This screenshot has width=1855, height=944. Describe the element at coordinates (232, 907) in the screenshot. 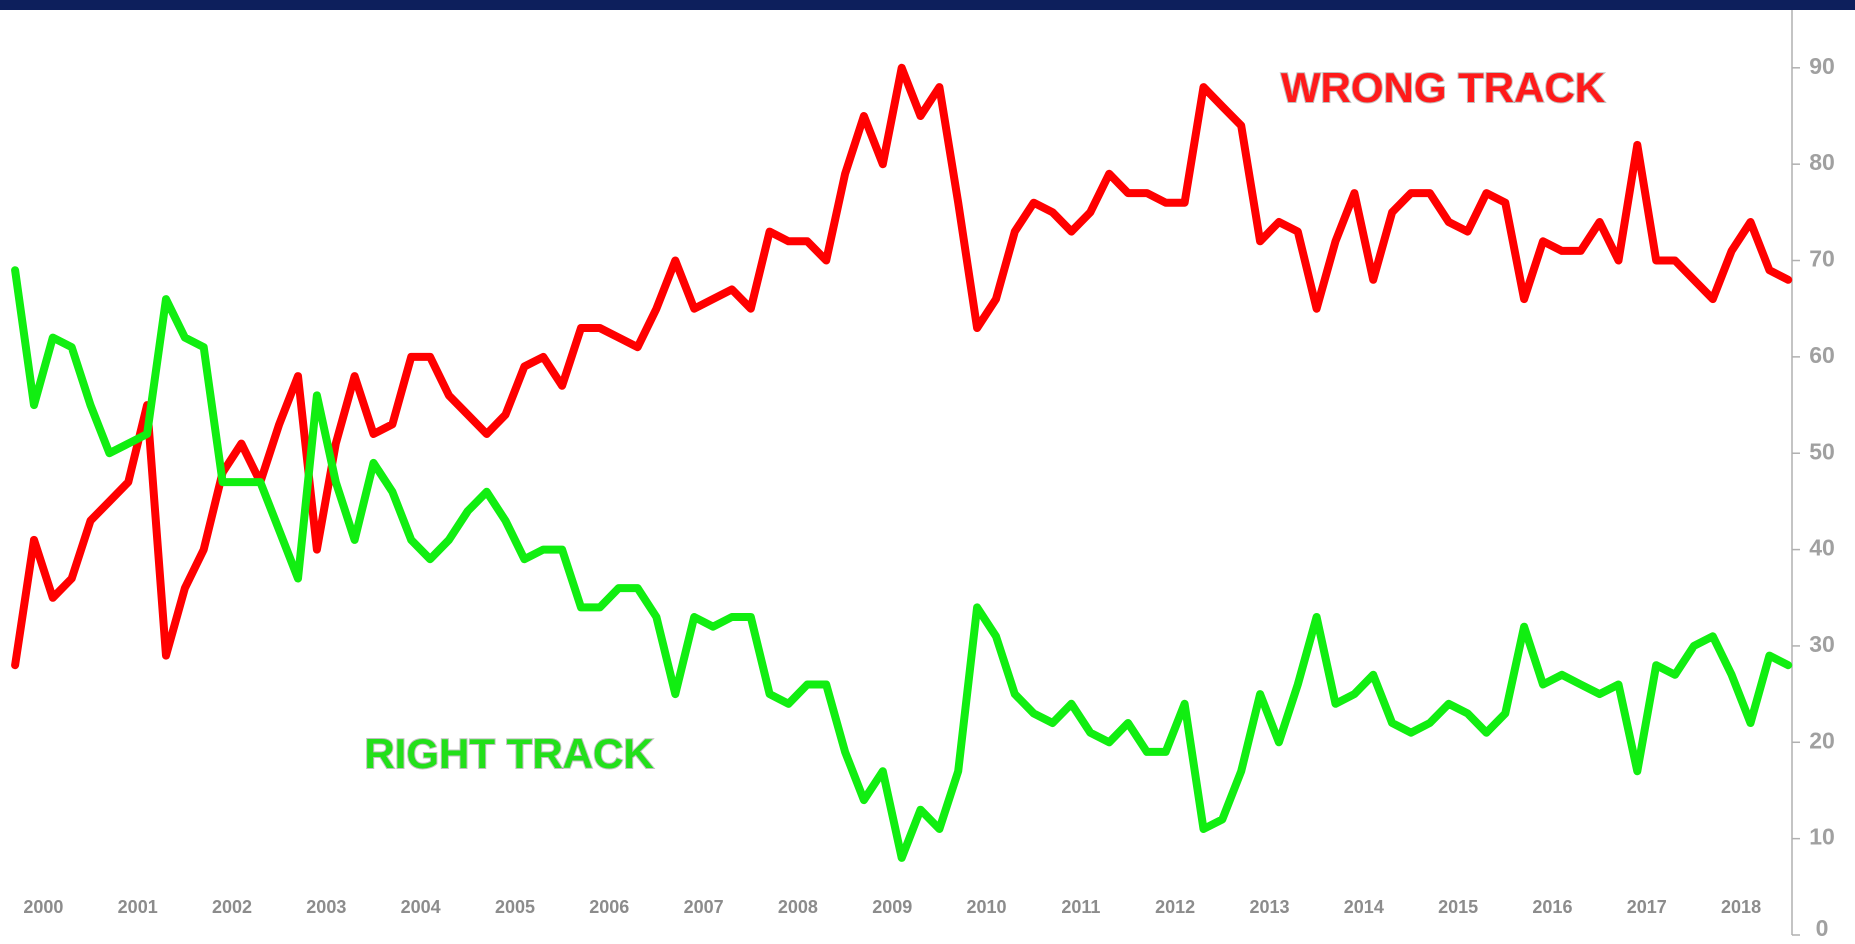

I see `x-tick-label: 2002` at that location.